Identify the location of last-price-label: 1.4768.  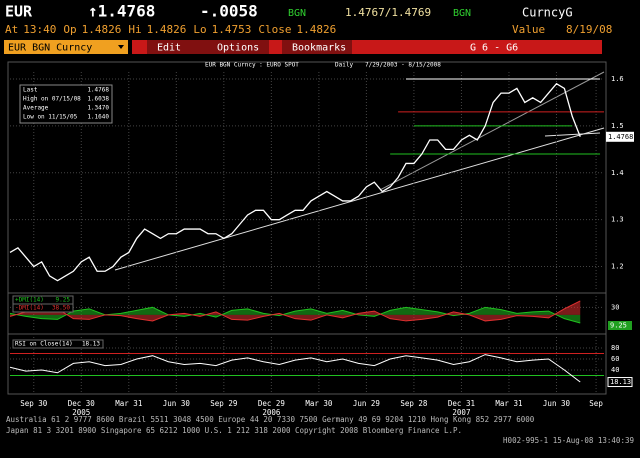
(620, 137).